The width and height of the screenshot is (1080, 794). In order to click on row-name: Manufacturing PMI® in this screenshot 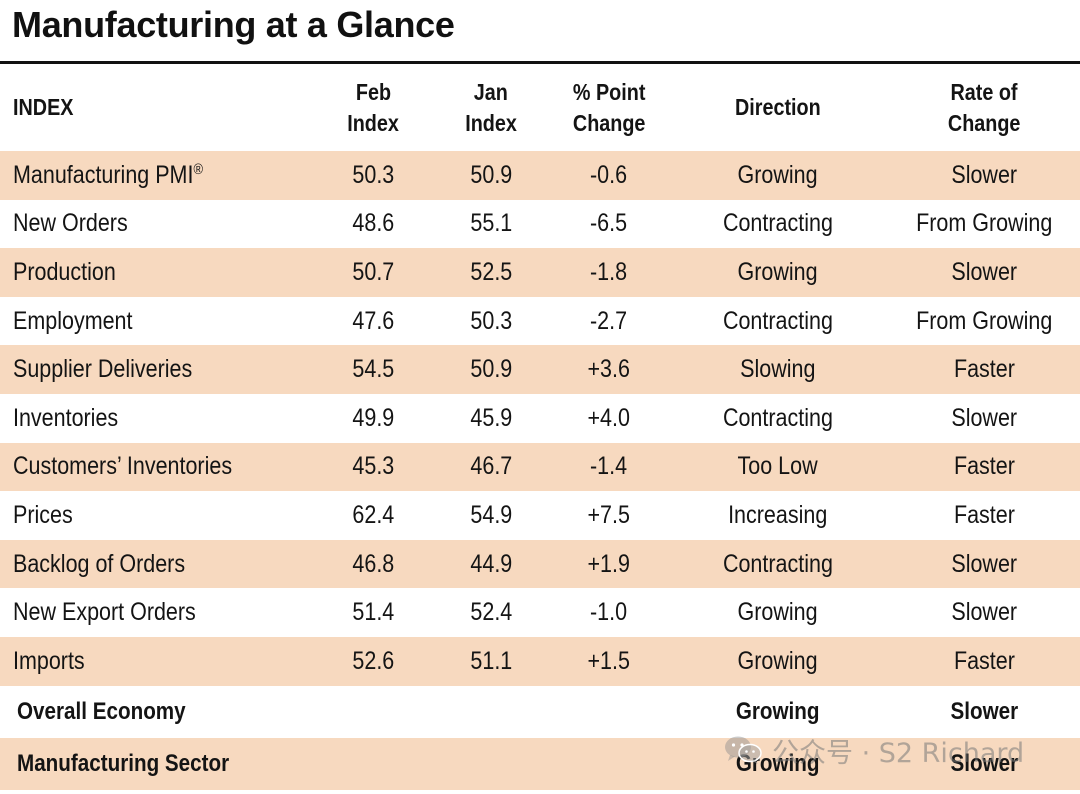, I will do `click(108, 175)`.